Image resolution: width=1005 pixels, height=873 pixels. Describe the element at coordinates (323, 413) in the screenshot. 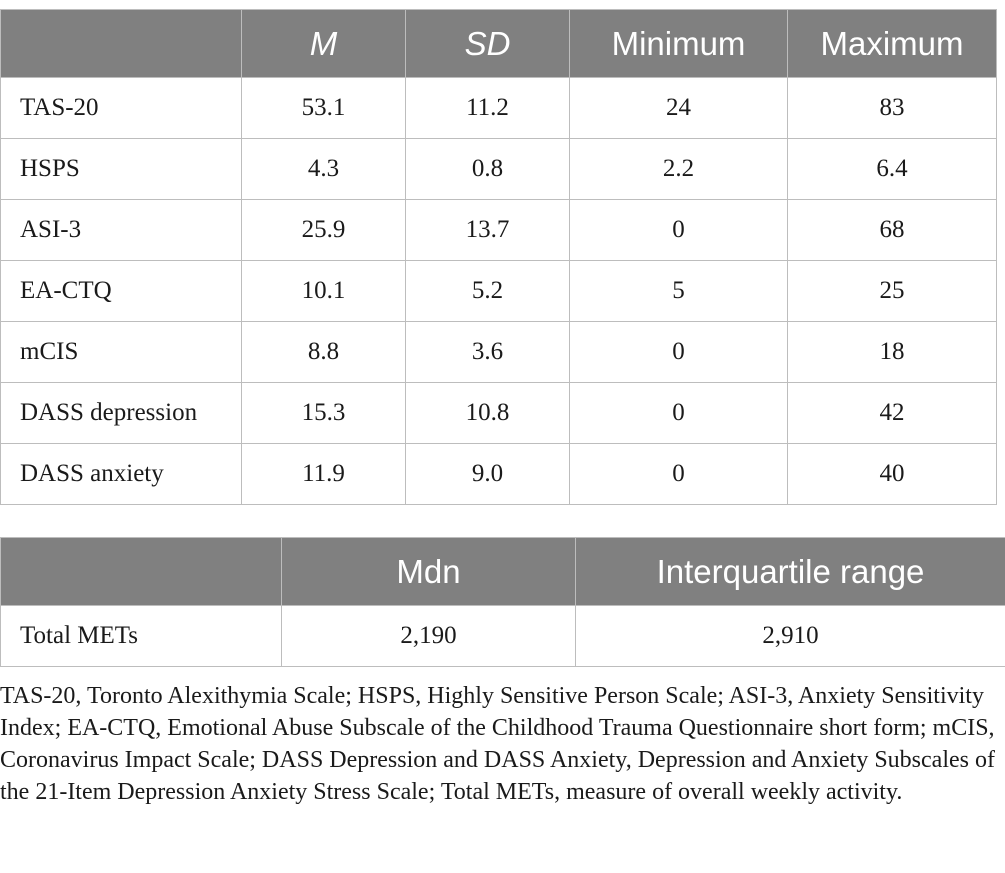

I see `cell-mean: 15.3` at that location.